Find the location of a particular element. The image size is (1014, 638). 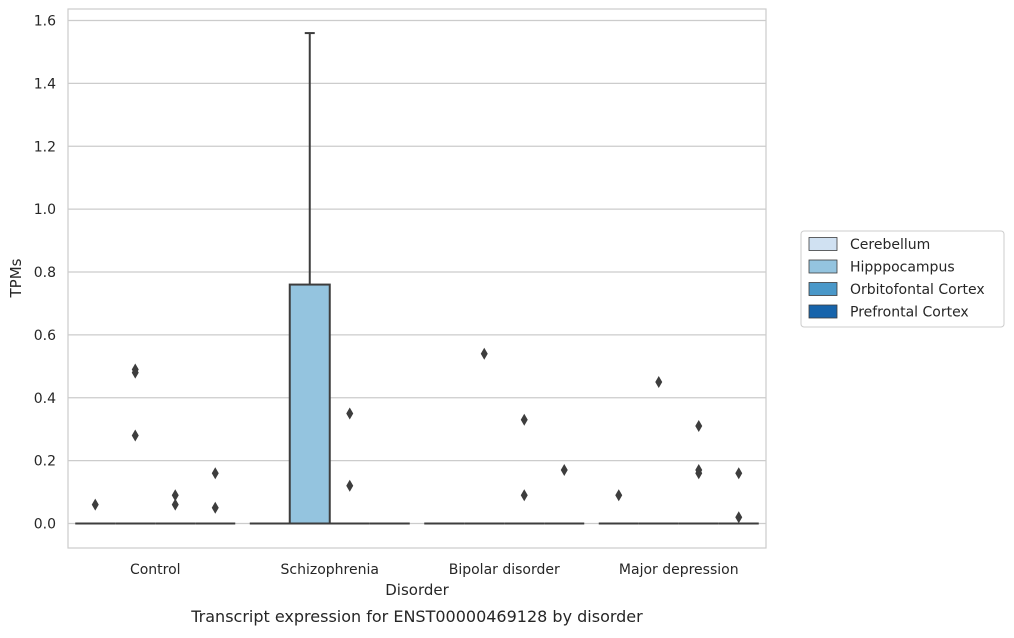

y-tick-label: 1.4 is located at coordinates (45, 84).